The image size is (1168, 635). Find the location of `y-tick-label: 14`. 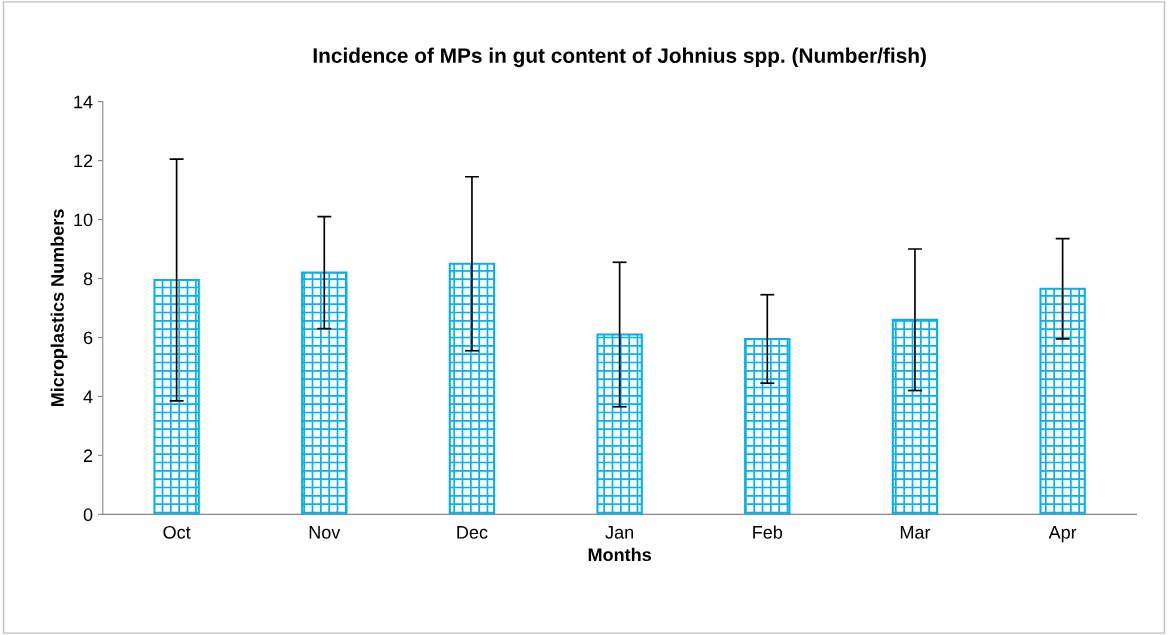

y-tick-label: 14 is located at coordinates (83, 102).